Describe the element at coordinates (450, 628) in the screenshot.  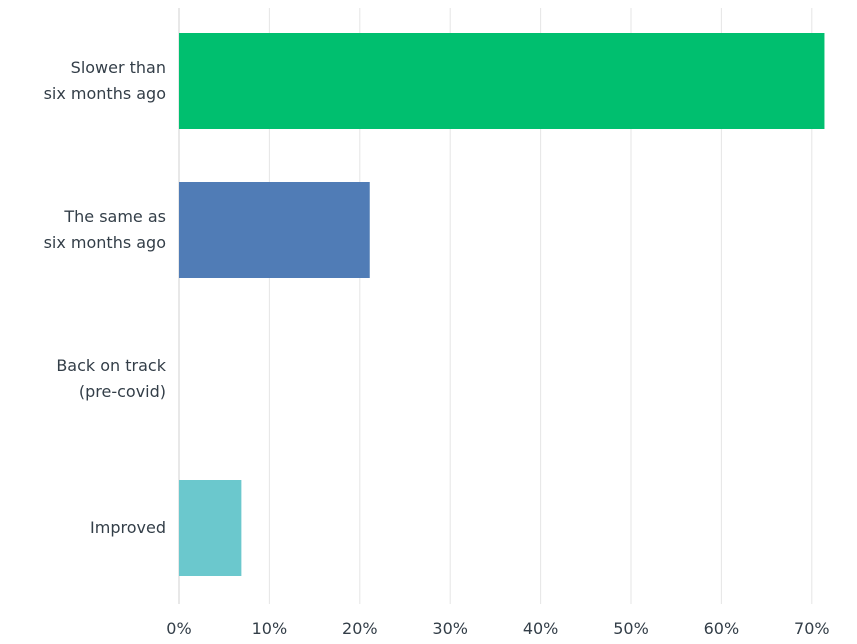
I see `x-tick-label-30: 30%` at that location.